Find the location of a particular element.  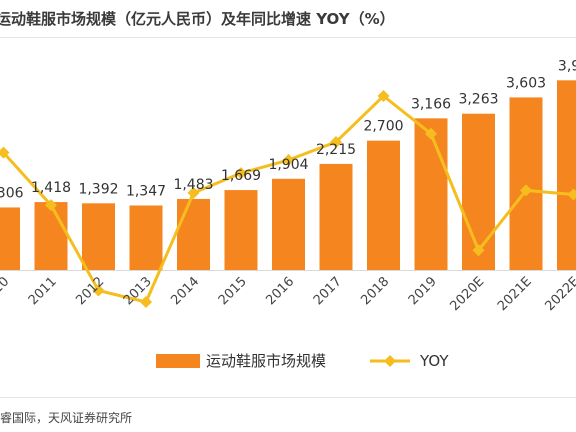

data-label-2017: 2,215 is located at coordinates (336, 150).